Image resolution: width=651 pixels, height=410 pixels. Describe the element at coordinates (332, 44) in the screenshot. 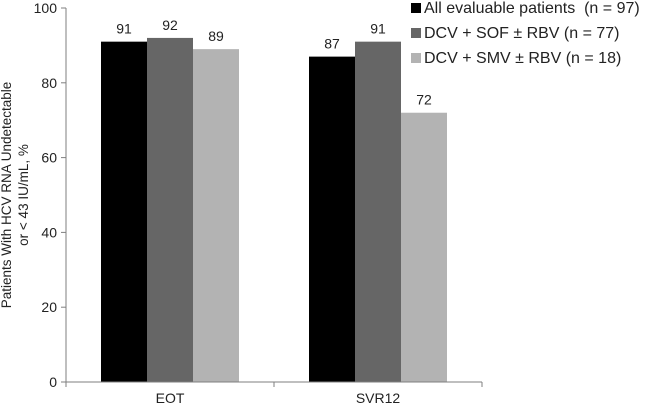

I see `bar-value-label: 87` at that location.